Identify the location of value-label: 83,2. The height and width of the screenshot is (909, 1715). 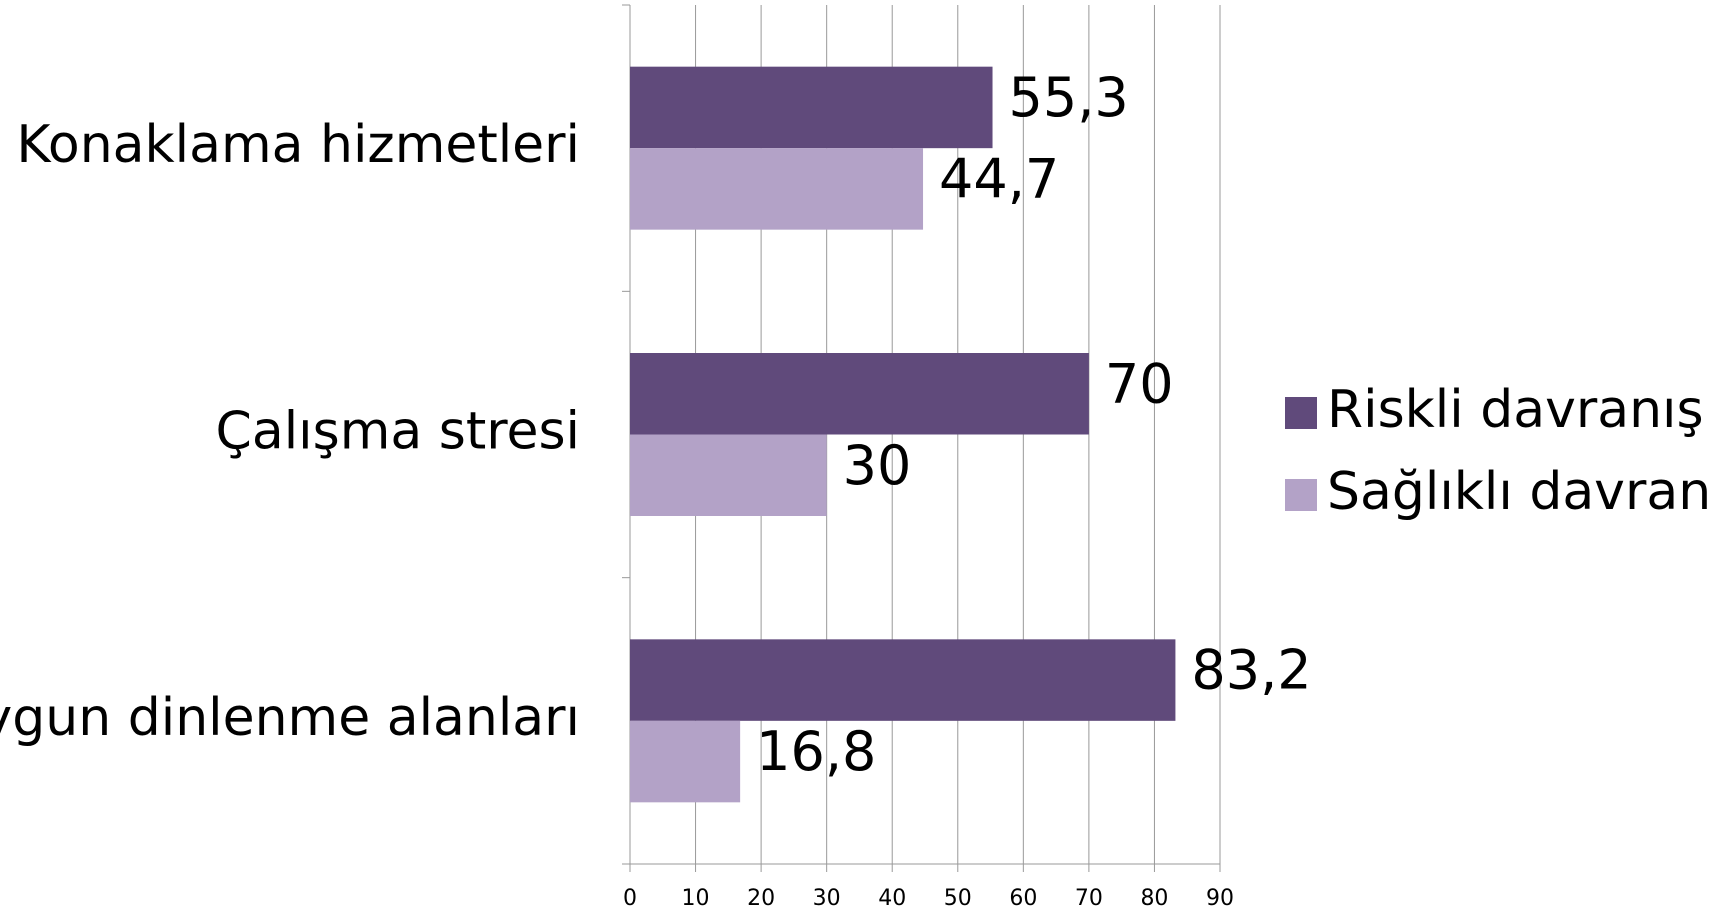
(1251, 670).